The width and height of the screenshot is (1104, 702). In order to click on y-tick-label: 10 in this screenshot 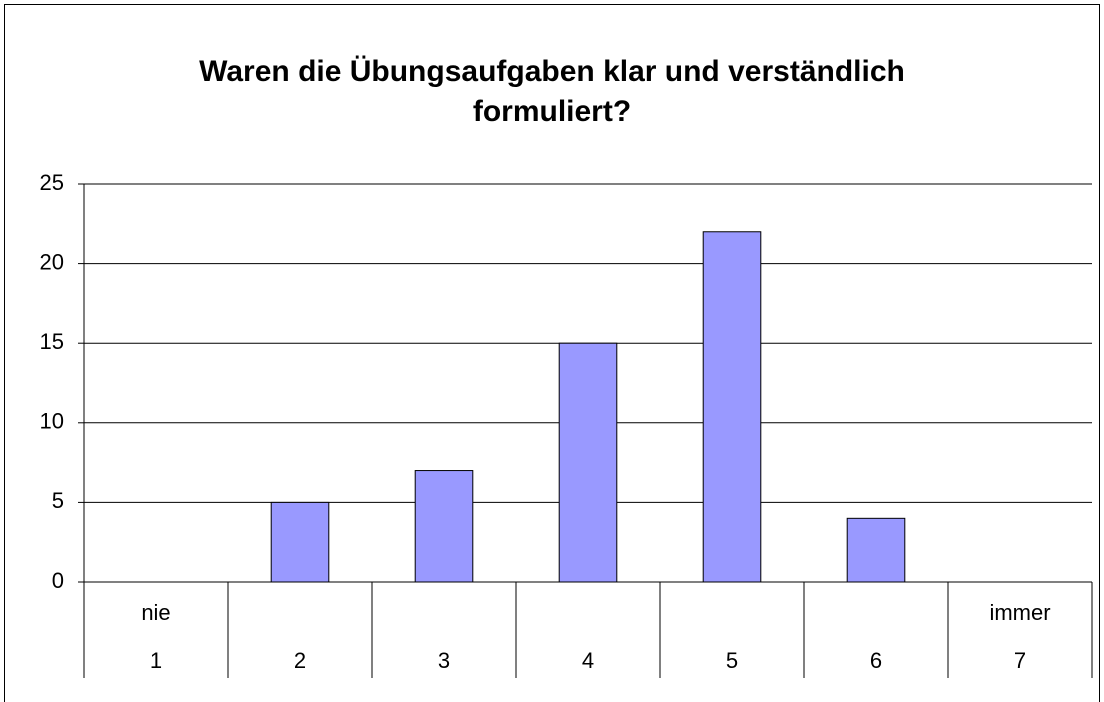, I will do `click(52, 421)`.